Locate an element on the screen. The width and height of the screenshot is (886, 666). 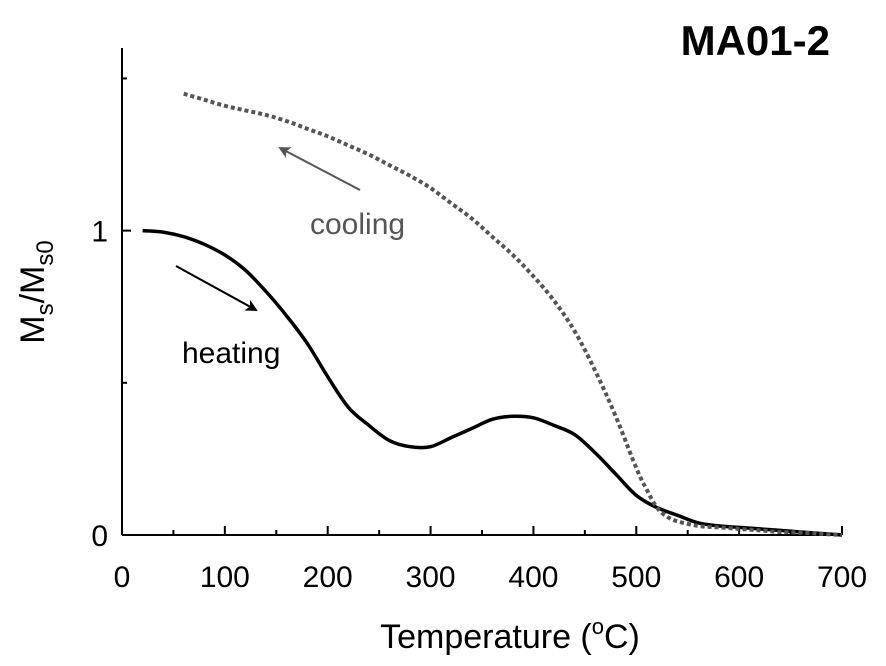
x-axis-title-main: Temperature ( is located at coordinates (486, 637).